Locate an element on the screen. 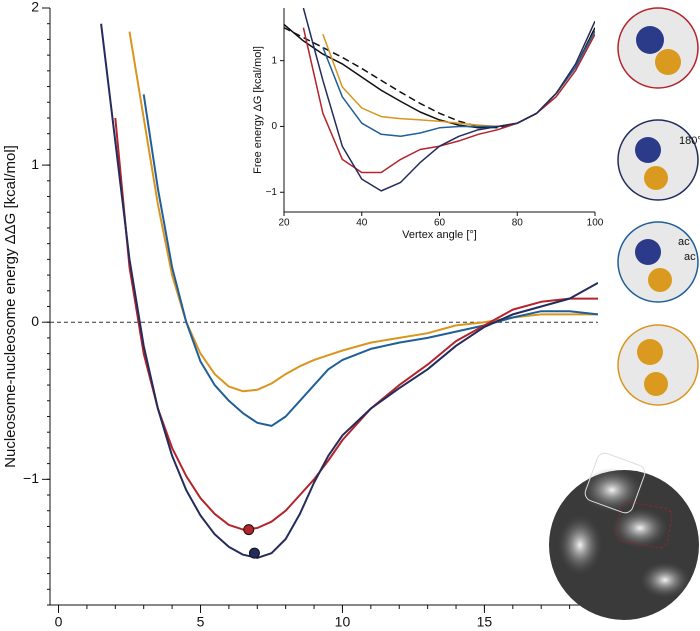 The height and width of the screenshot is (631, 700). x-tick-label: 20 is located at coordinates (284, 223).